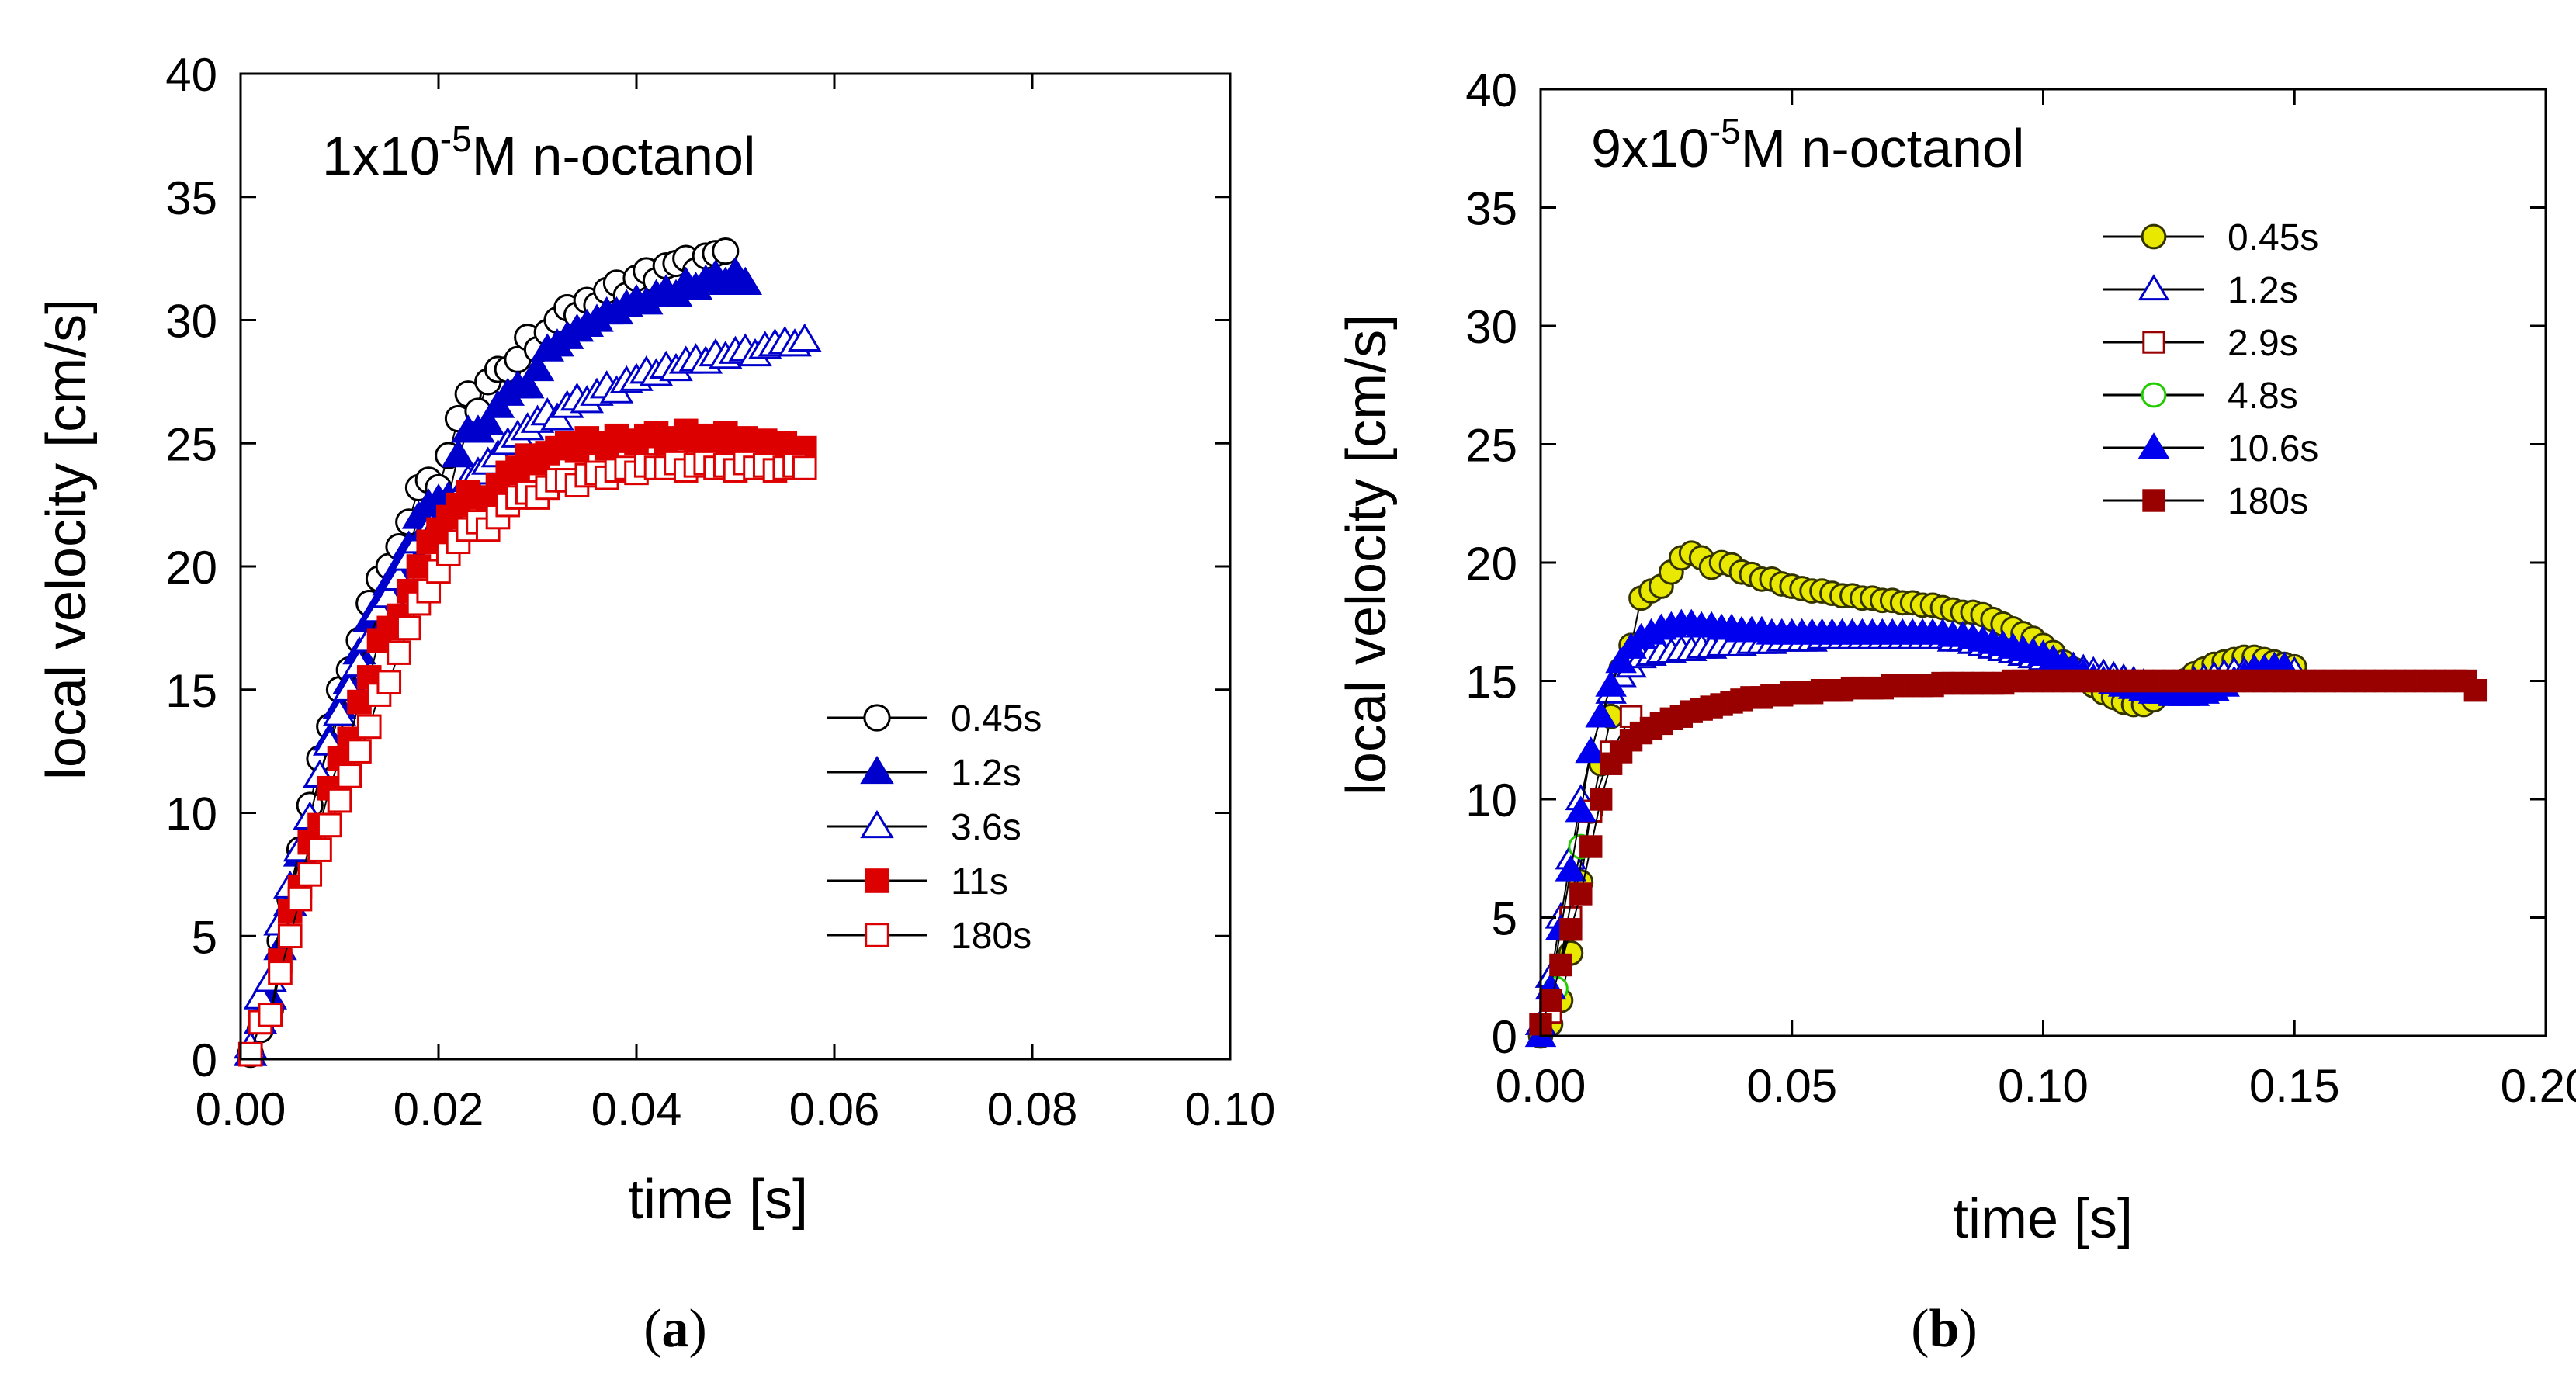  I want to click on legend-entry: 10.6s, so click(2210, 448).